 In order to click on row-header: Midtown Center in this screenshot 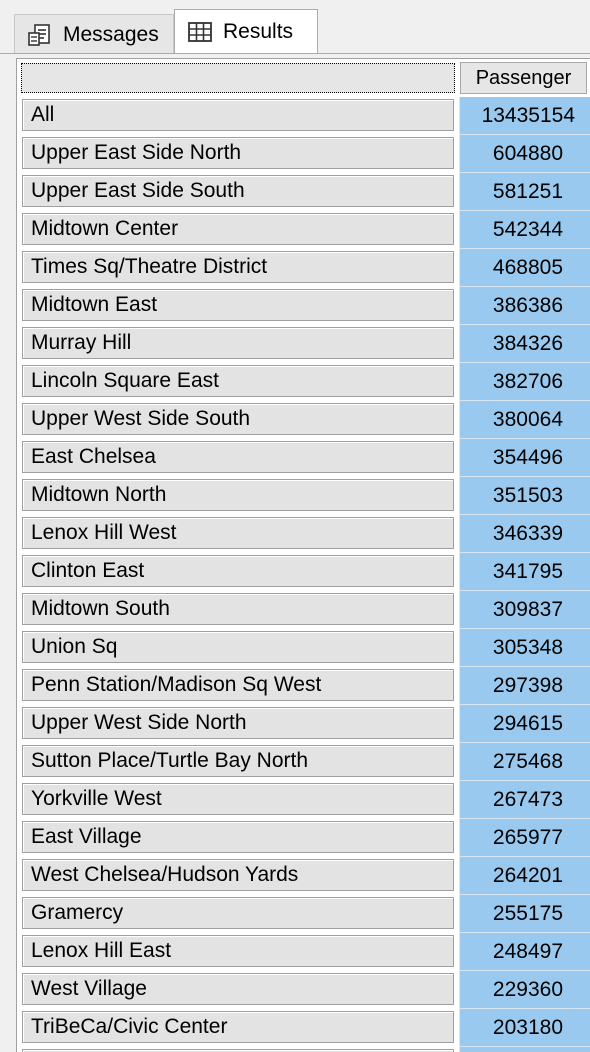, I will do `click(238, 229)`.